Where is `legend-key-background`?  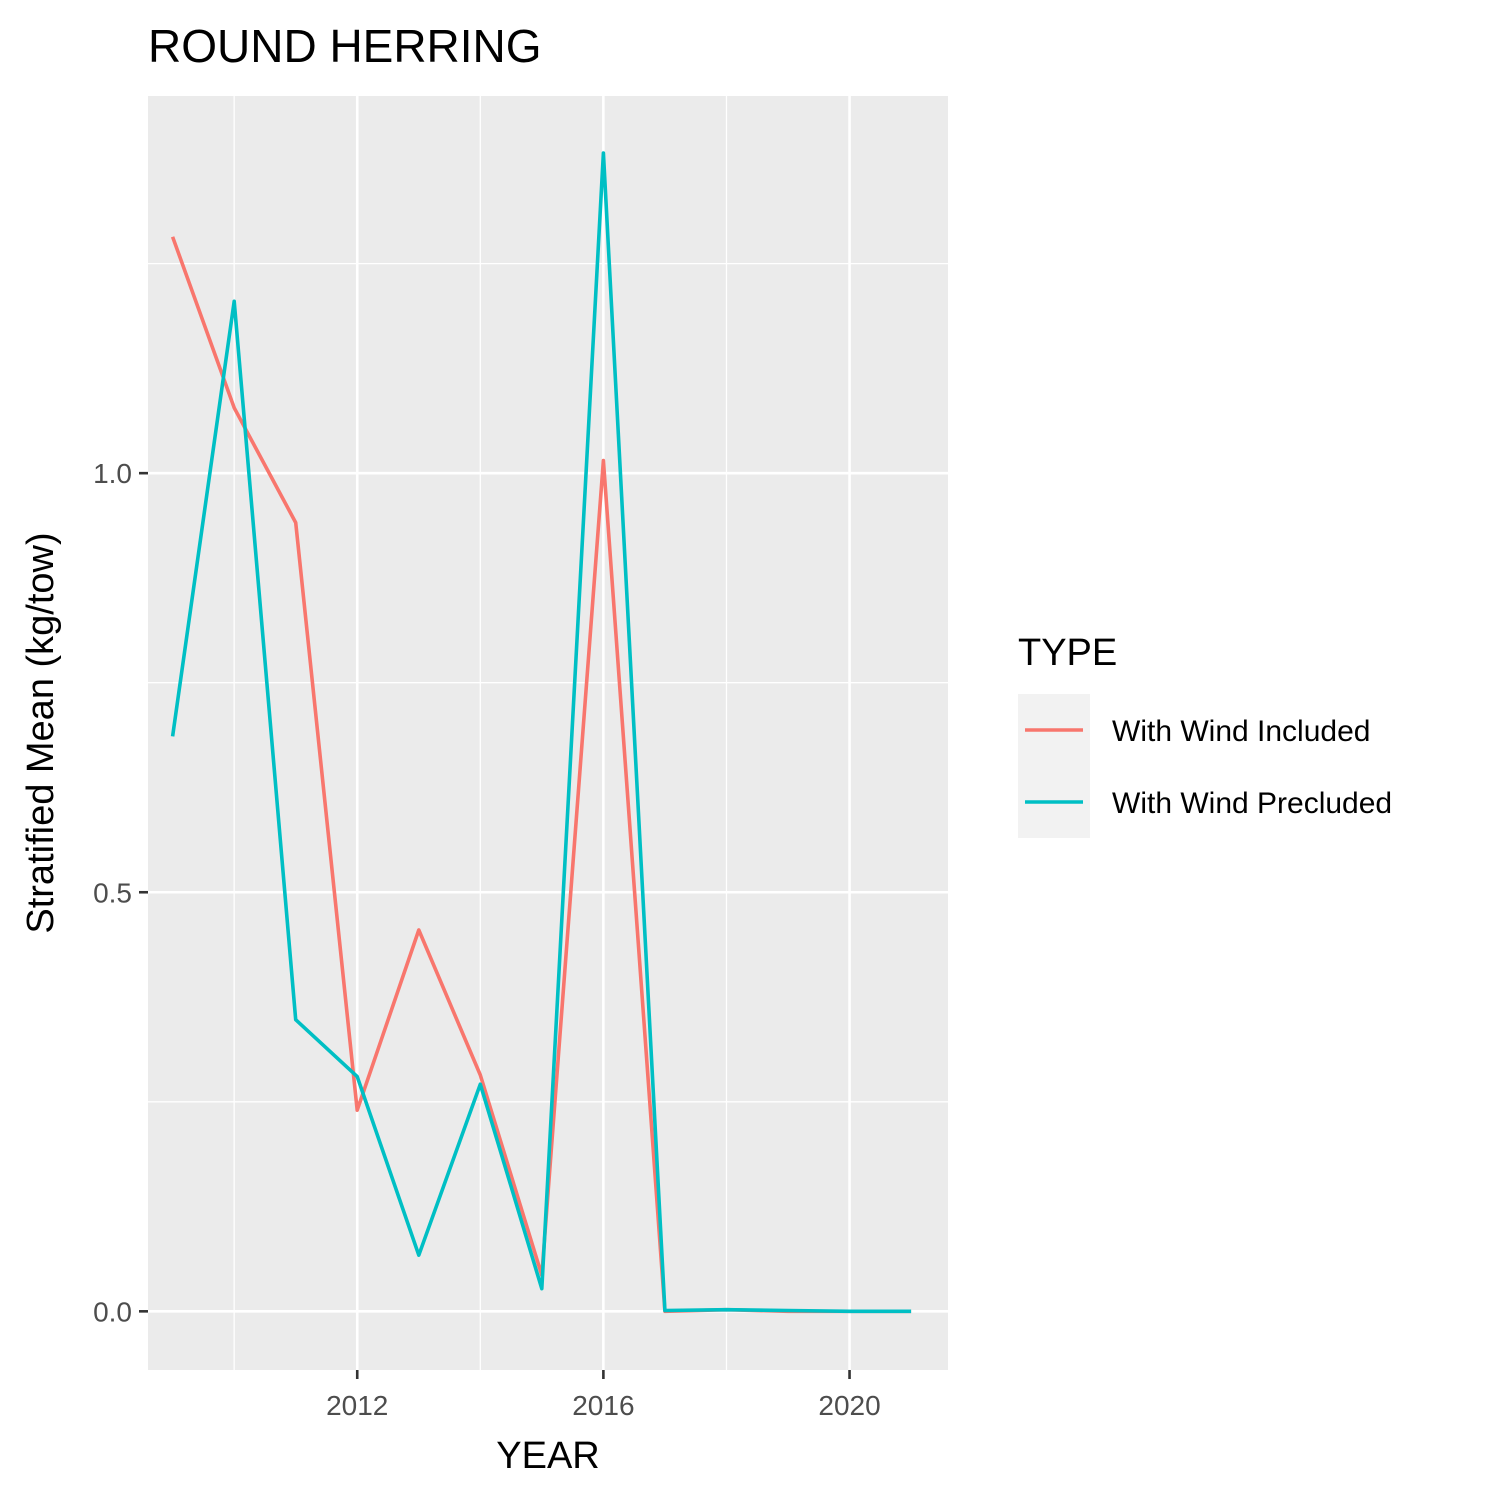
legend-key-background is located at coordinates (1054, 766).